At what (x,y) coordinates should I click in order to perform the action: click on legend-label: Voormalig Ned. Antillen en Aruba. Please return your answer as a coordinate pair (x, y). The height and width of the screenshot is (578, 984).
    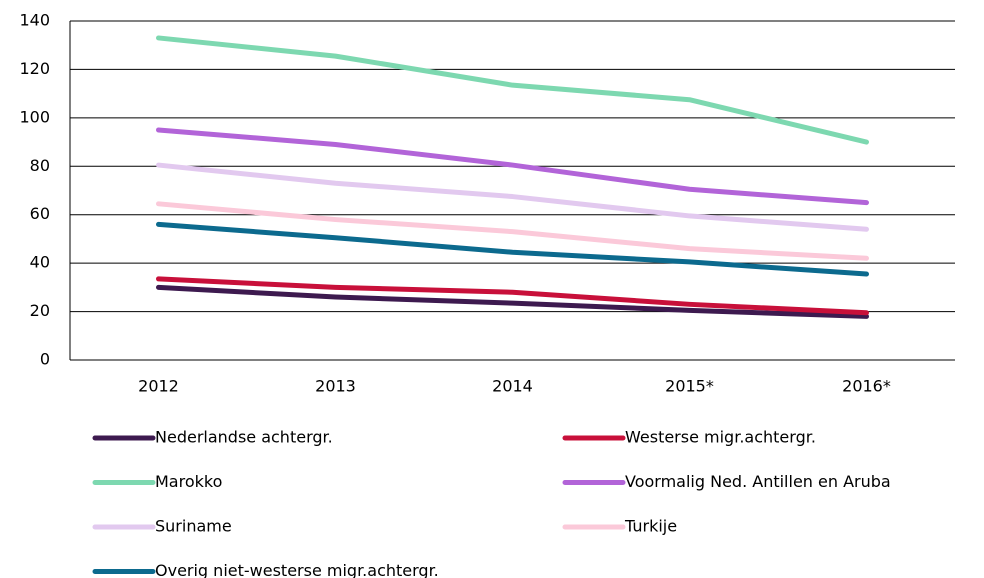
    Looking at the image, I should click on (758, 481).